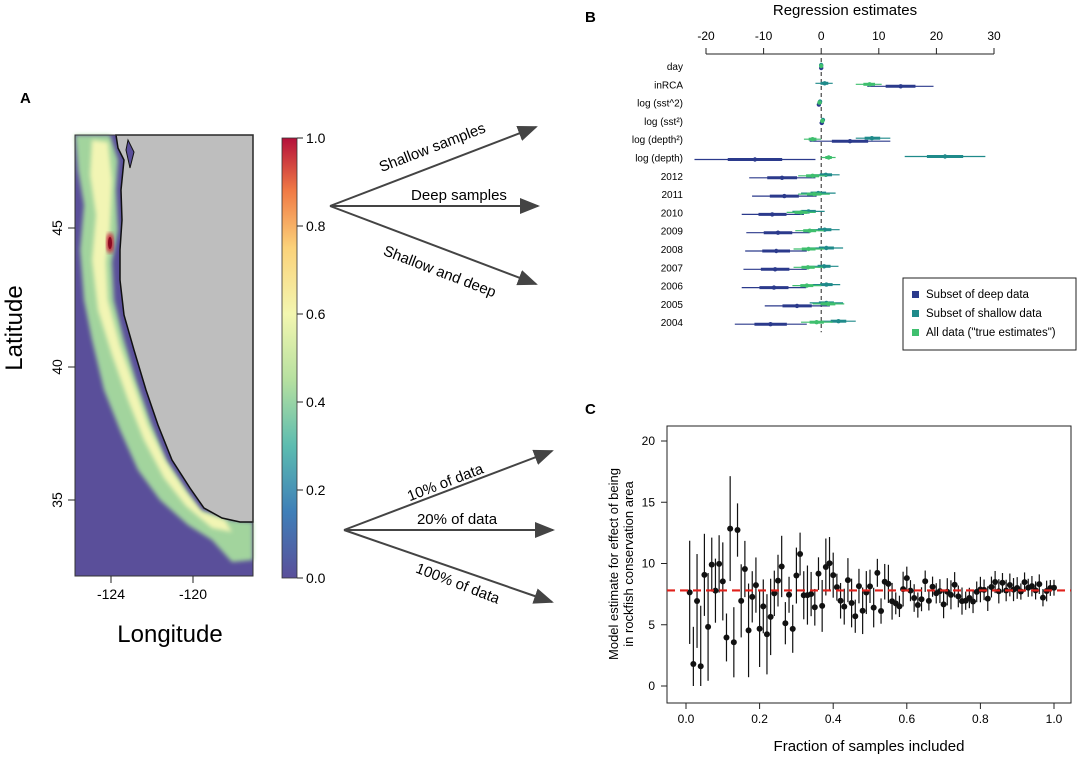 This screenshot has height=758, width=1084. Describe the element at coordinates (193, 594) in the screenshot. I see `lon-tick-label-120: -120` at that location.